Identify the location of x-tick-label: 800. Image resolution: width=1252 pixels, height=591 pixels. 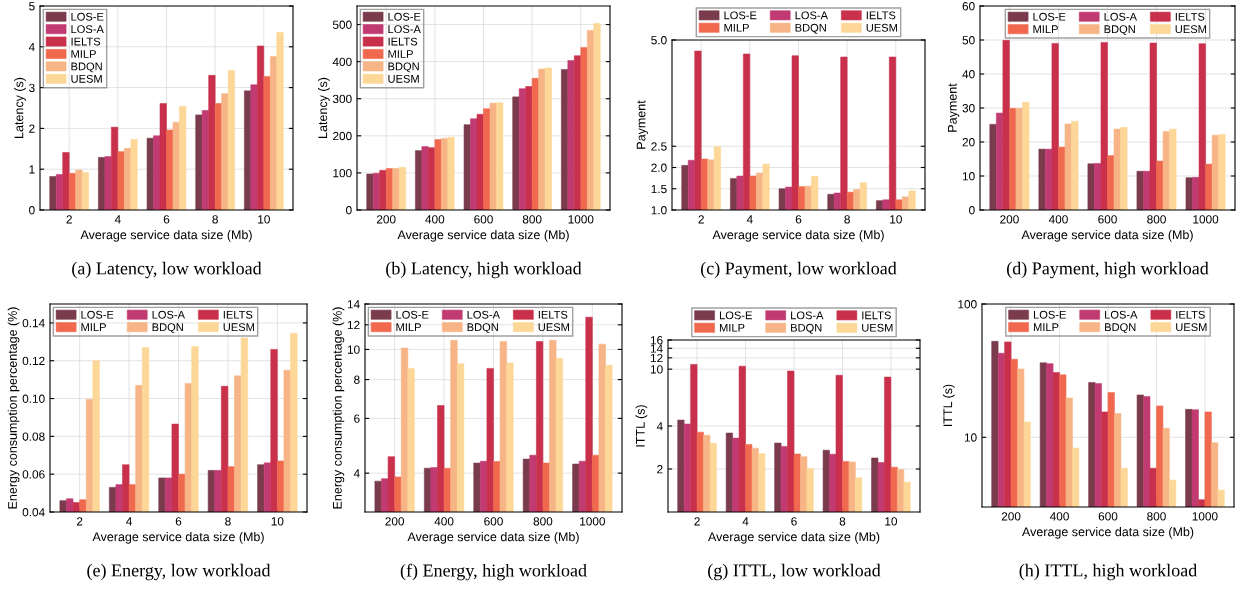
(1156, 516).